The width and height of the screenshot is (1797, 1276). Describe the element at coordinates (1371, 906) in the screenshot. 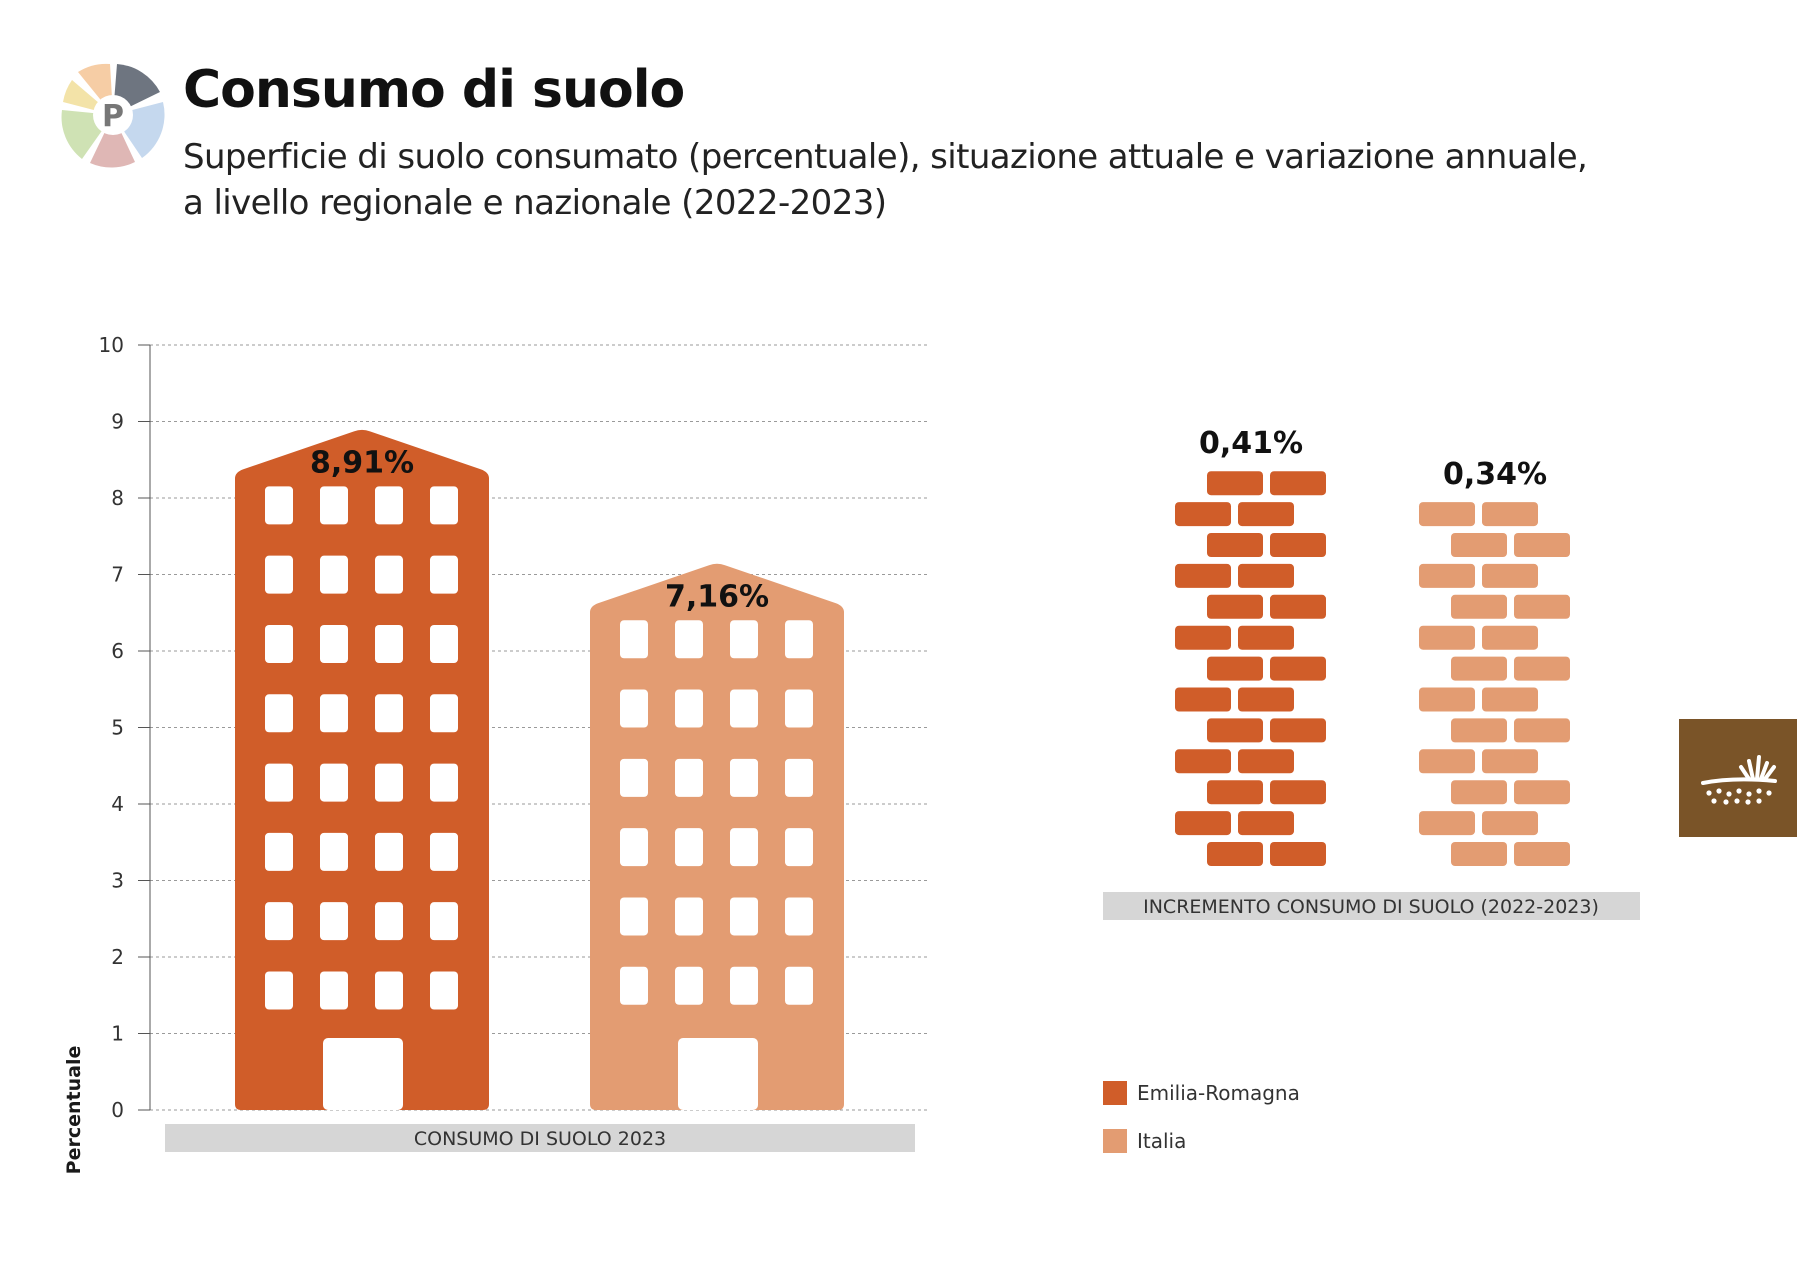

I see `panel-band-incremento` at that location.